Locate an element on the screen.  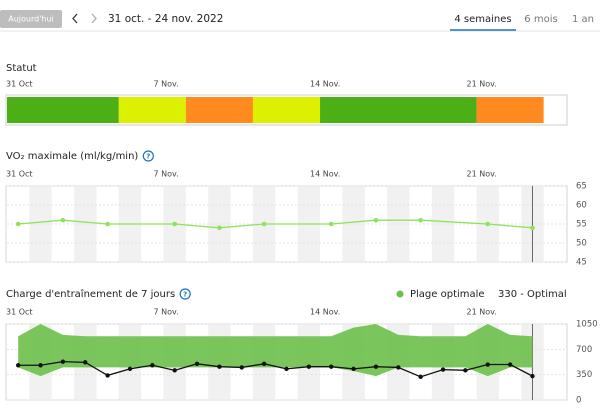
tab: 1 an is located at coordinates (583, 19).